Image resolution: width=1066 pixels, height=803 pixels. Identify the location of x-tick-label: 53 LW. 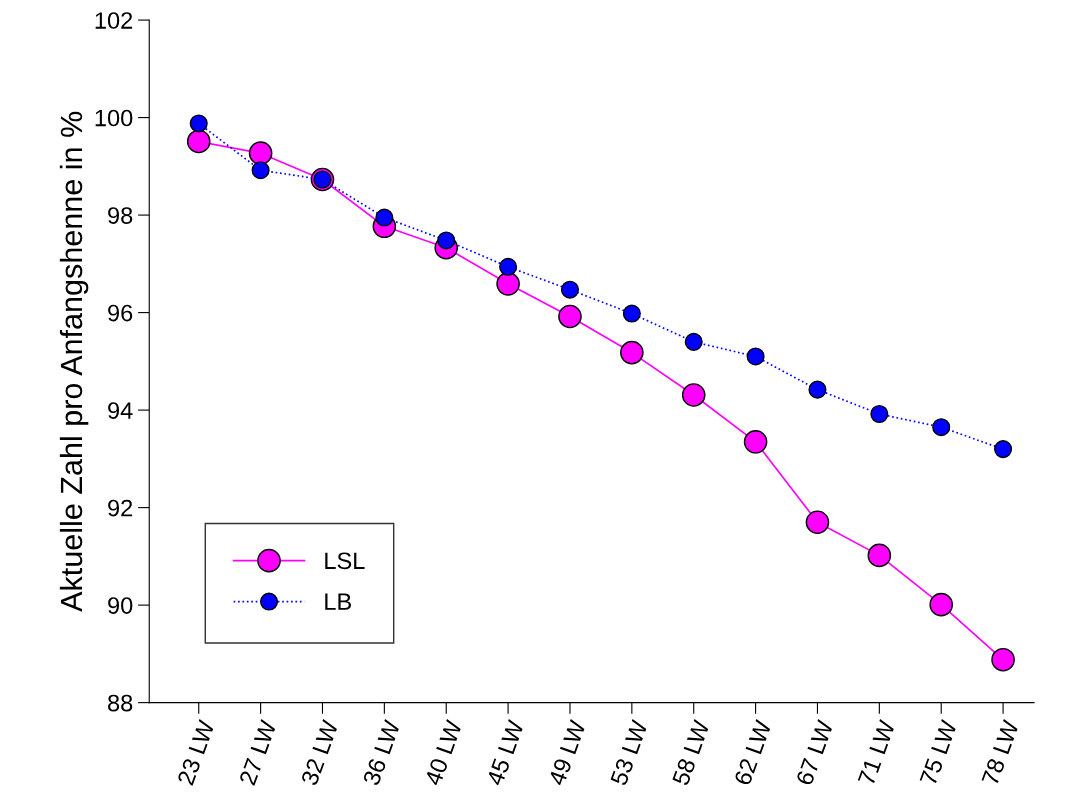
(629, 752).